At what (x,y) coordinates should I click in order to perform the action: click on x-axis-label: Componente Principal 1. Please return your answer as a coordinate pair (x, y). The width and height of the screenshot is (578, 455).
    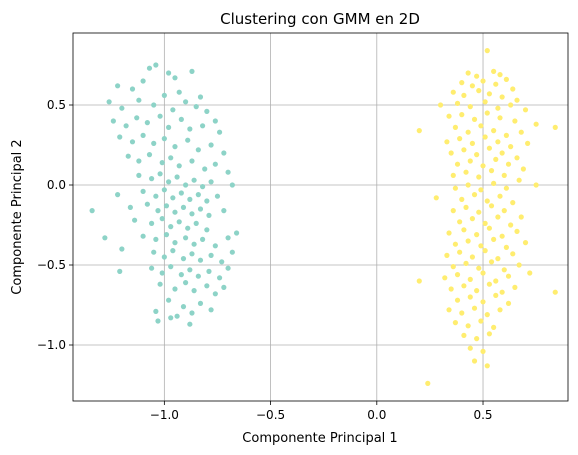
    Looking at the image, I should click on (319, 438).